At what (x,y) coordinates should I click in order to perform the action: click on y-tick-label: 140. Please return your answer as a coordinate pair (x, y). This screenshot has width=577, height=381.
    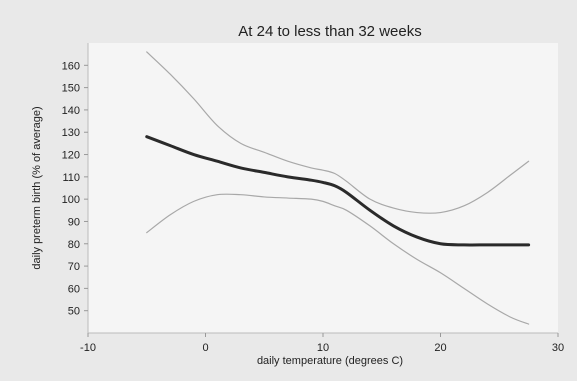
    Looking at the image, I should click on (71, 111).